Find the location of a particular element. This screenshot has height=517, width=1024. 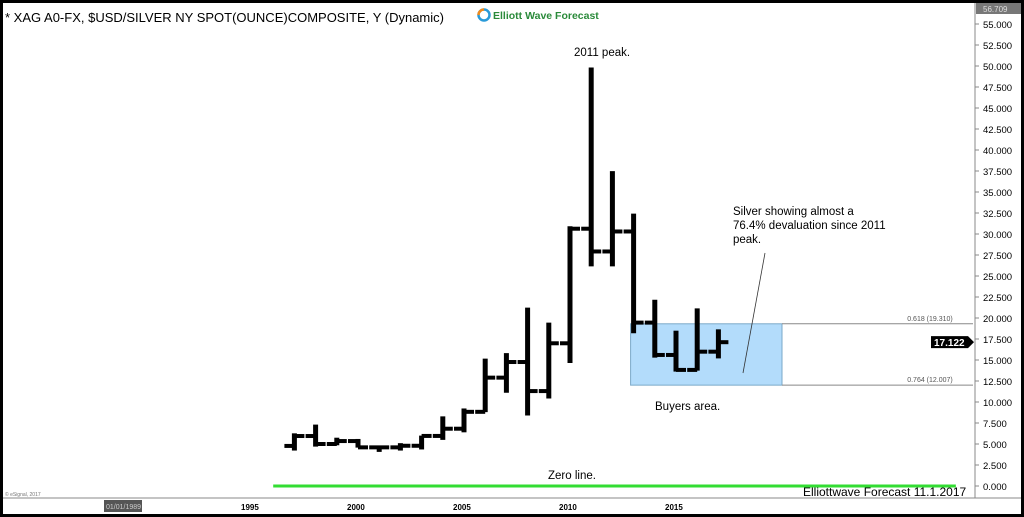

y-tick-label: 2.500 is located at coordinates (995, 466).